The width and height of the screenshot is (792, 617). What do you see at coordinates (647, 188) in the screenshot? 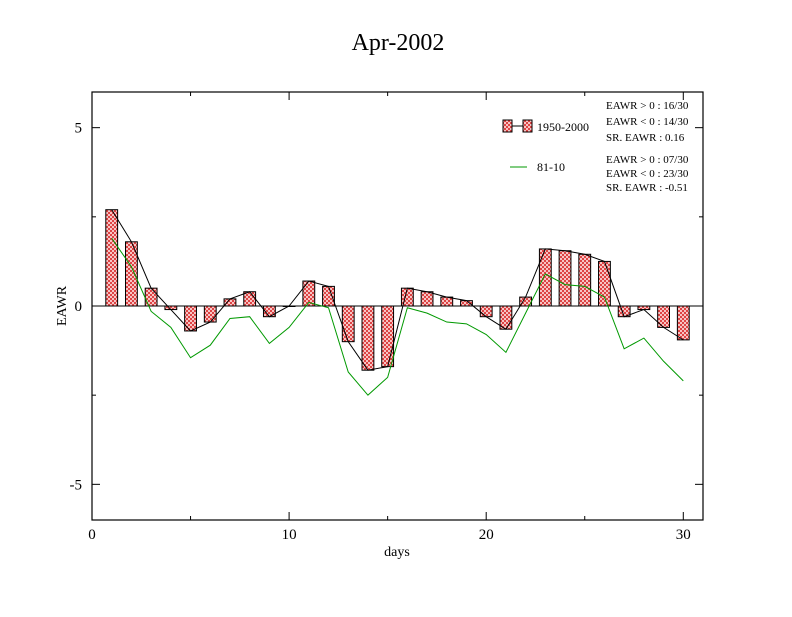
I see `stats-annotation: SR. EAWR : -0.51` at bounding box center [647, 188].